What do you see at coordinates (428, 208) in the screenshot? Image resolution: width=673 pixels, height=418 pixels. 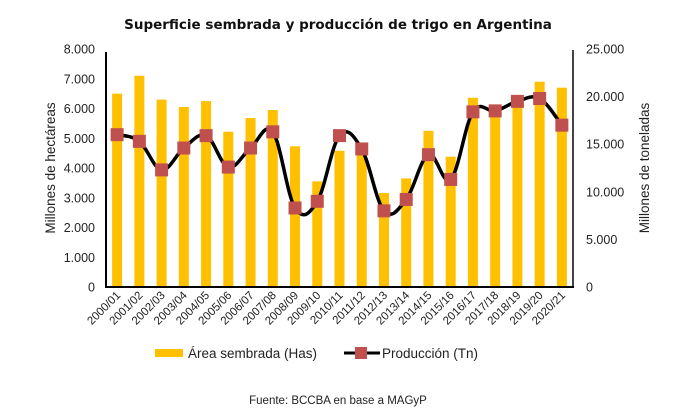 I see `bar-2014/15` at bounding box center [428, 208].